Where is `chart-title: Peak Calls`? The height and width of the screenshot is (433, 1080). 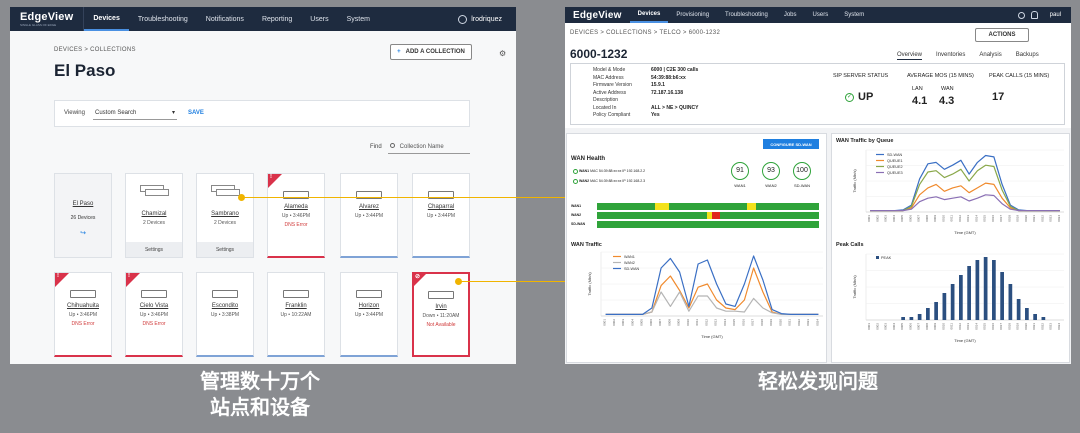 chart-title: Peak Calls is located at coordinates (850, 245).